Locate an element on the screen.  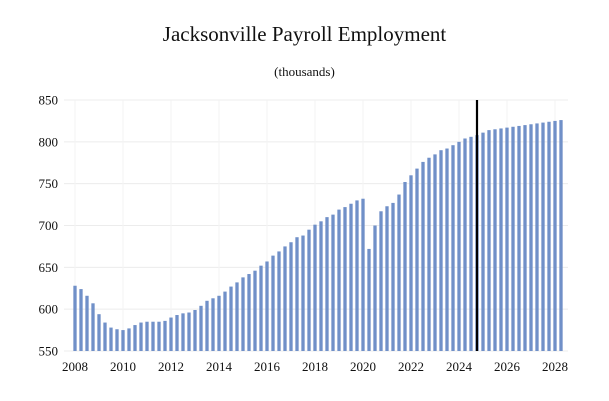
x-tick-label: 2010 is located at coordinates (123, 366).